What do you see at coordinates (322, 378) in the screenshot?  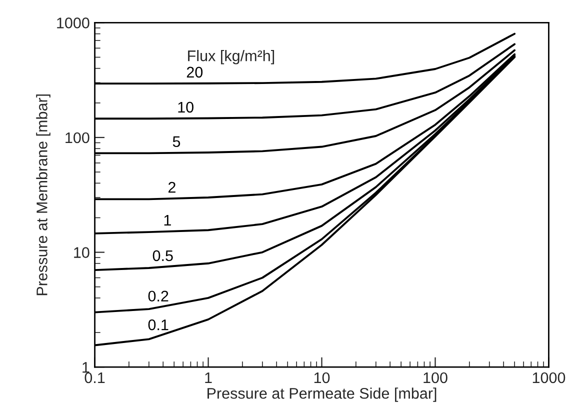 I see `x-tick-label: 10` at bounding box center [322, 378].